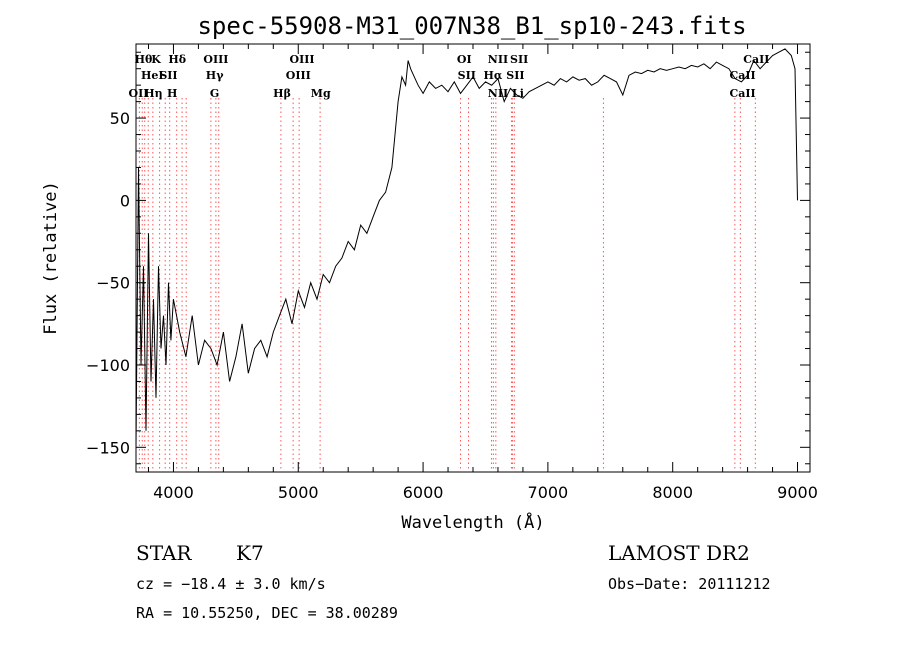 The image size is (900, 650). I want to click on x-tick-label: 7000, so click(548, 492).